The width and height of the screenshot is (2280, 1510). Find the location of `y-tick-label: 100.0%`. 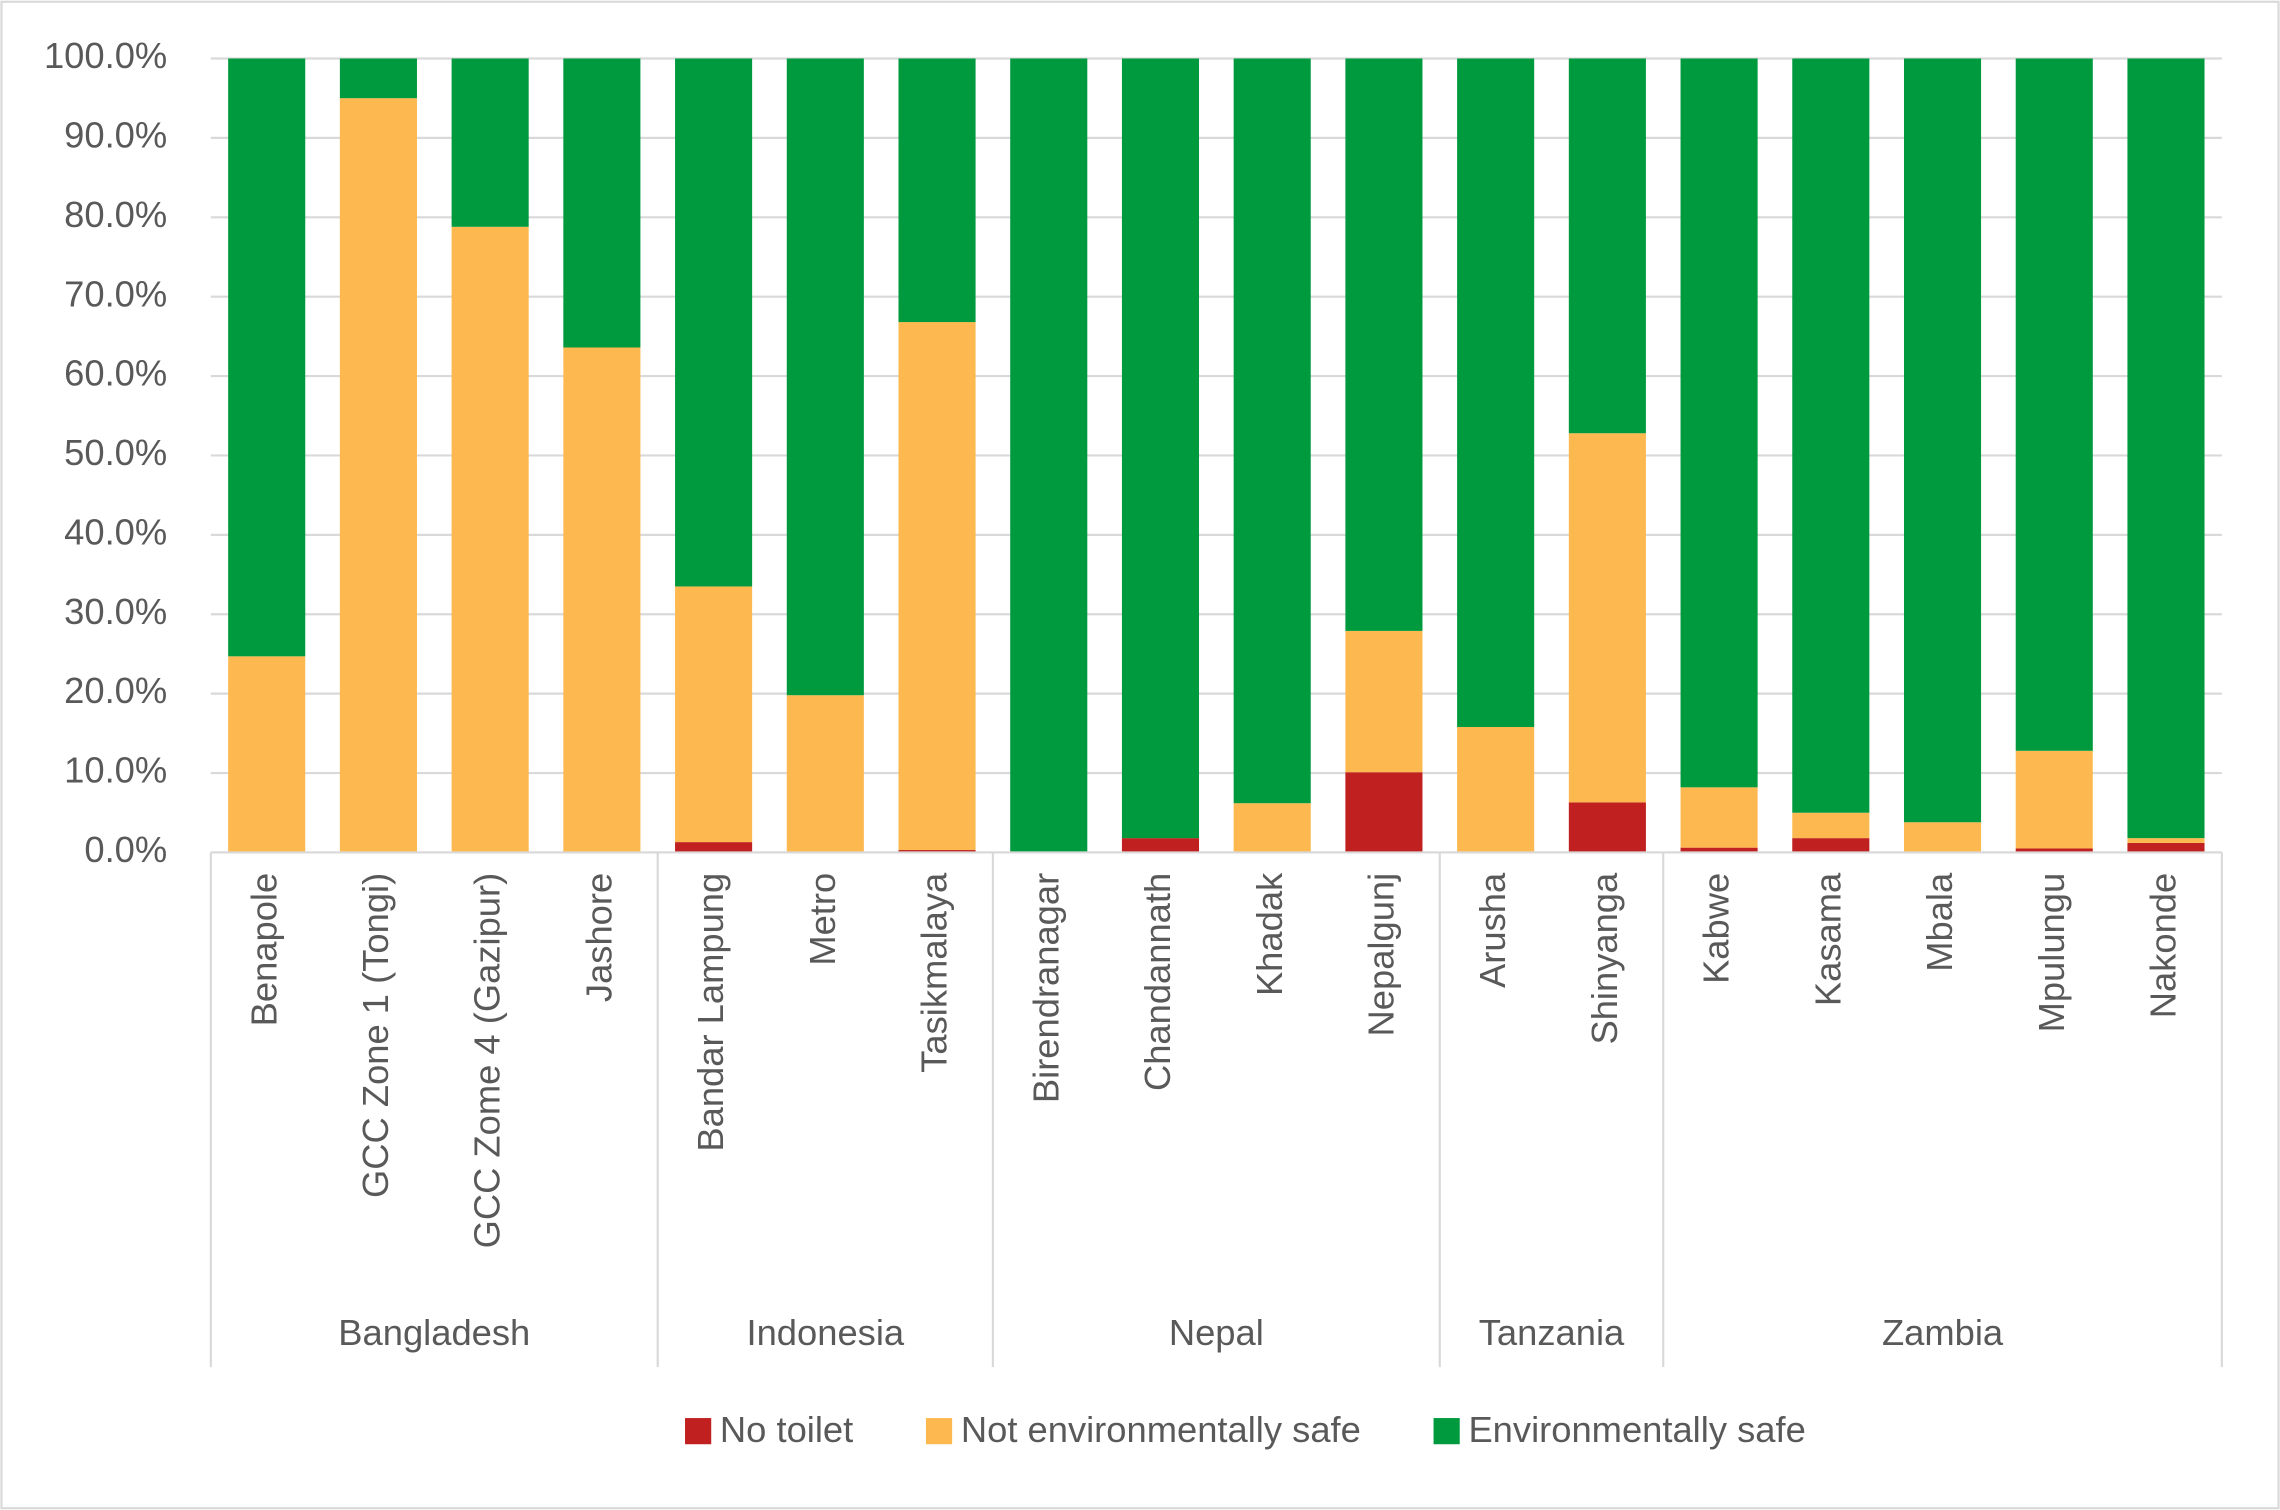

y-tick-label: 100.0% is located at coordinates (105, 55).